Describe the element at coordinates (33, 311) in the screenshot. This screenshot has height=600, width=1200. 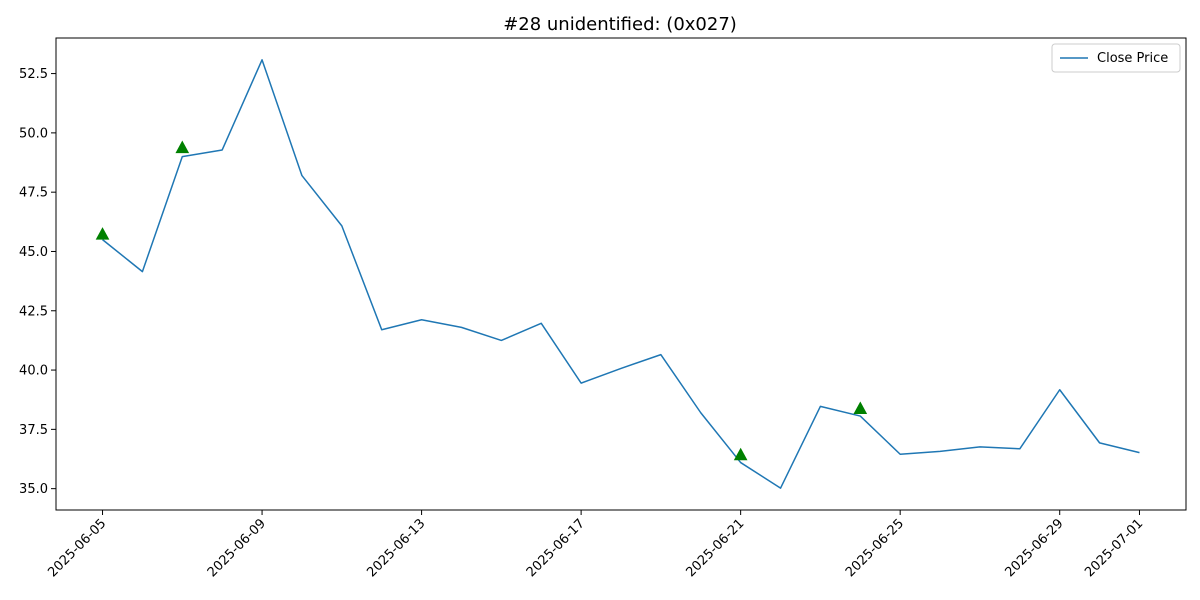
I see `y-tick-label: 42.5` at that location.